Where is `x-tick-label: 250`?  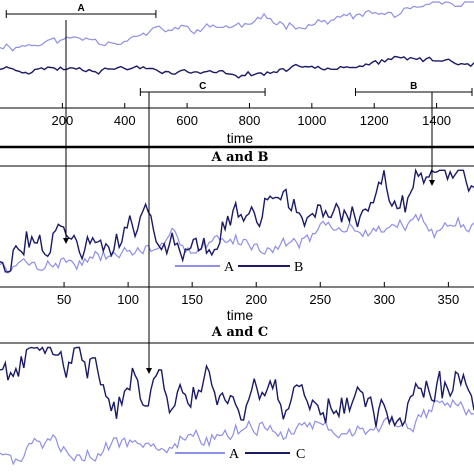 x-tick-label: 250 is located at coordinates (320, 299).